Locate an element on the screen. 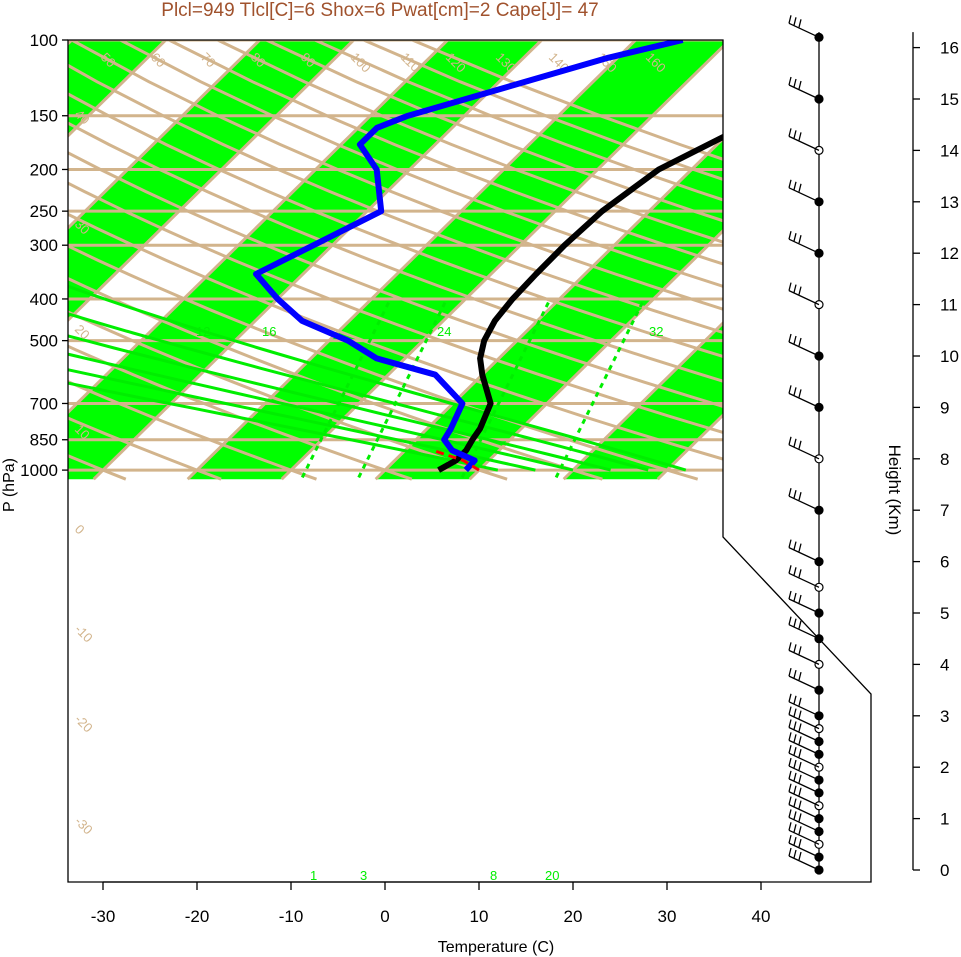 Image resolution: width=961 pixels, height=957 pixels. wind-dot is located at coordinates (819, 253).